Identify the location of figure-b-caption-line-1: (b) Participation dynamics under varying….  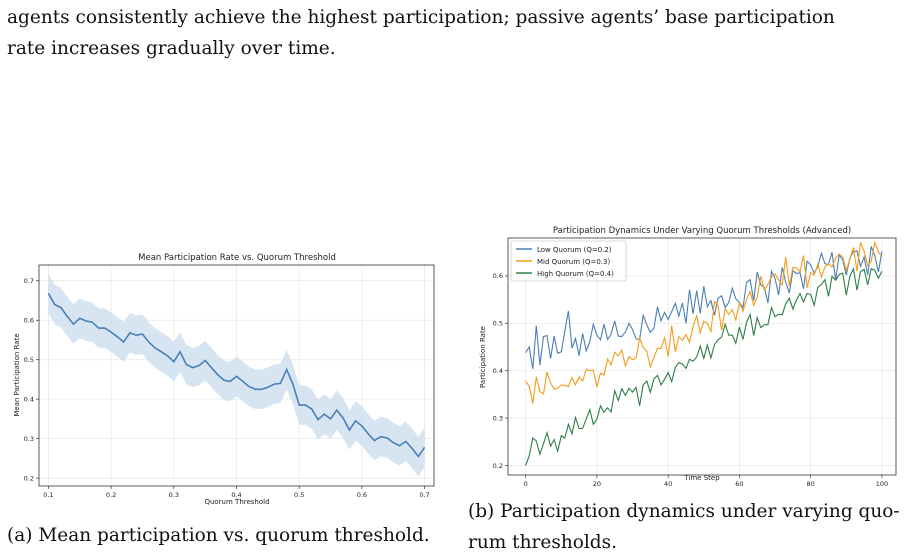
(684, 511).